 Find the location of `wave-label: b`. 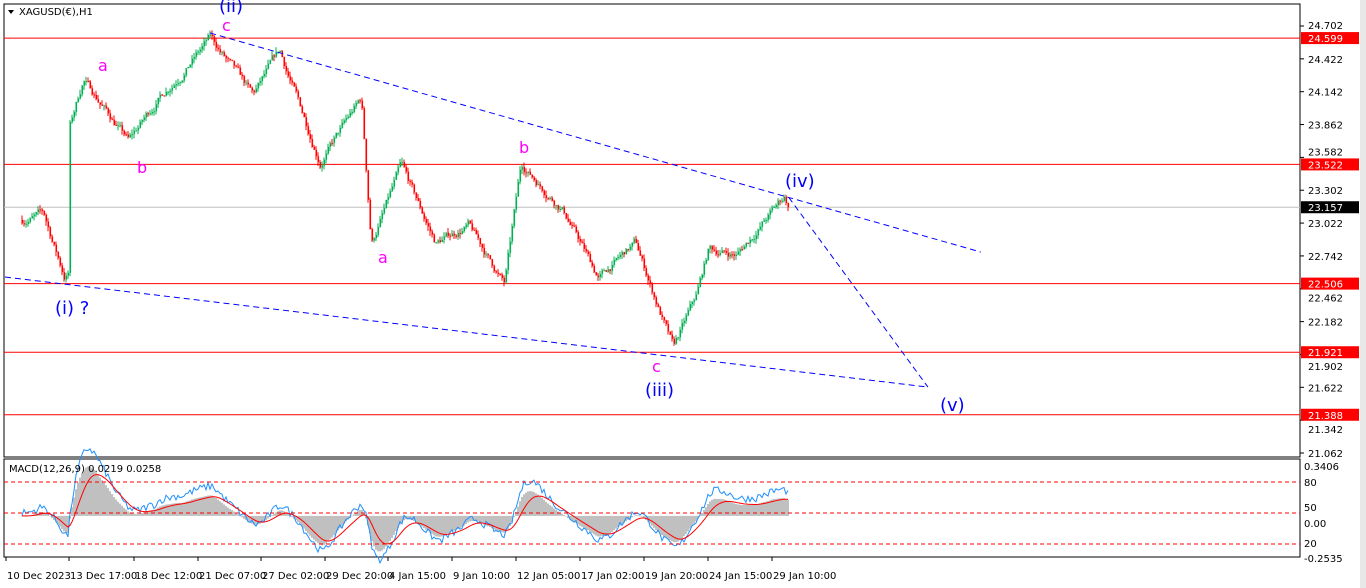

wave-label: b is located at coordinates (524, 147).